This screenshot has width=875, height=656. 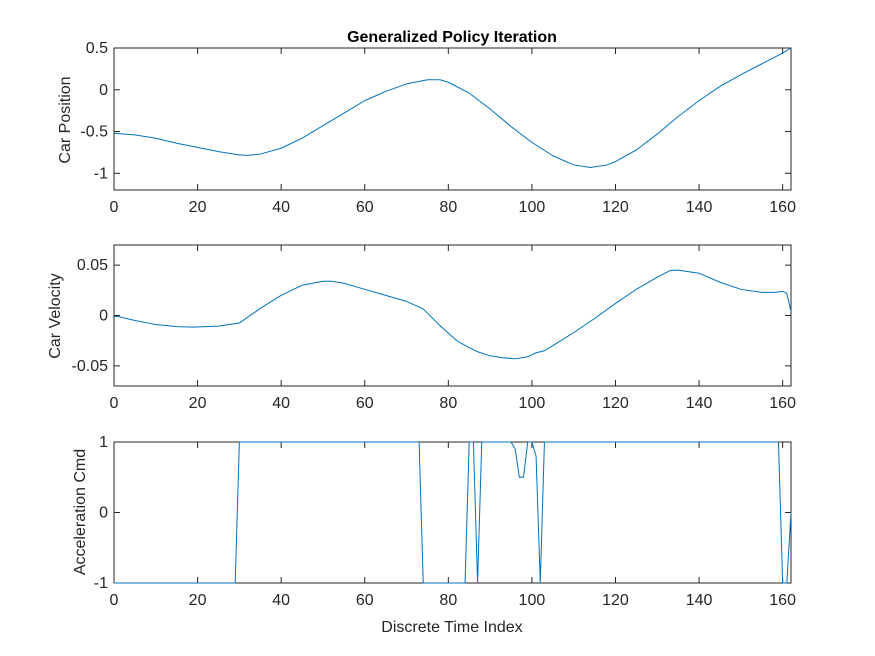 I want to click on position-xtick-label: 0, so click(x=114, y=207).